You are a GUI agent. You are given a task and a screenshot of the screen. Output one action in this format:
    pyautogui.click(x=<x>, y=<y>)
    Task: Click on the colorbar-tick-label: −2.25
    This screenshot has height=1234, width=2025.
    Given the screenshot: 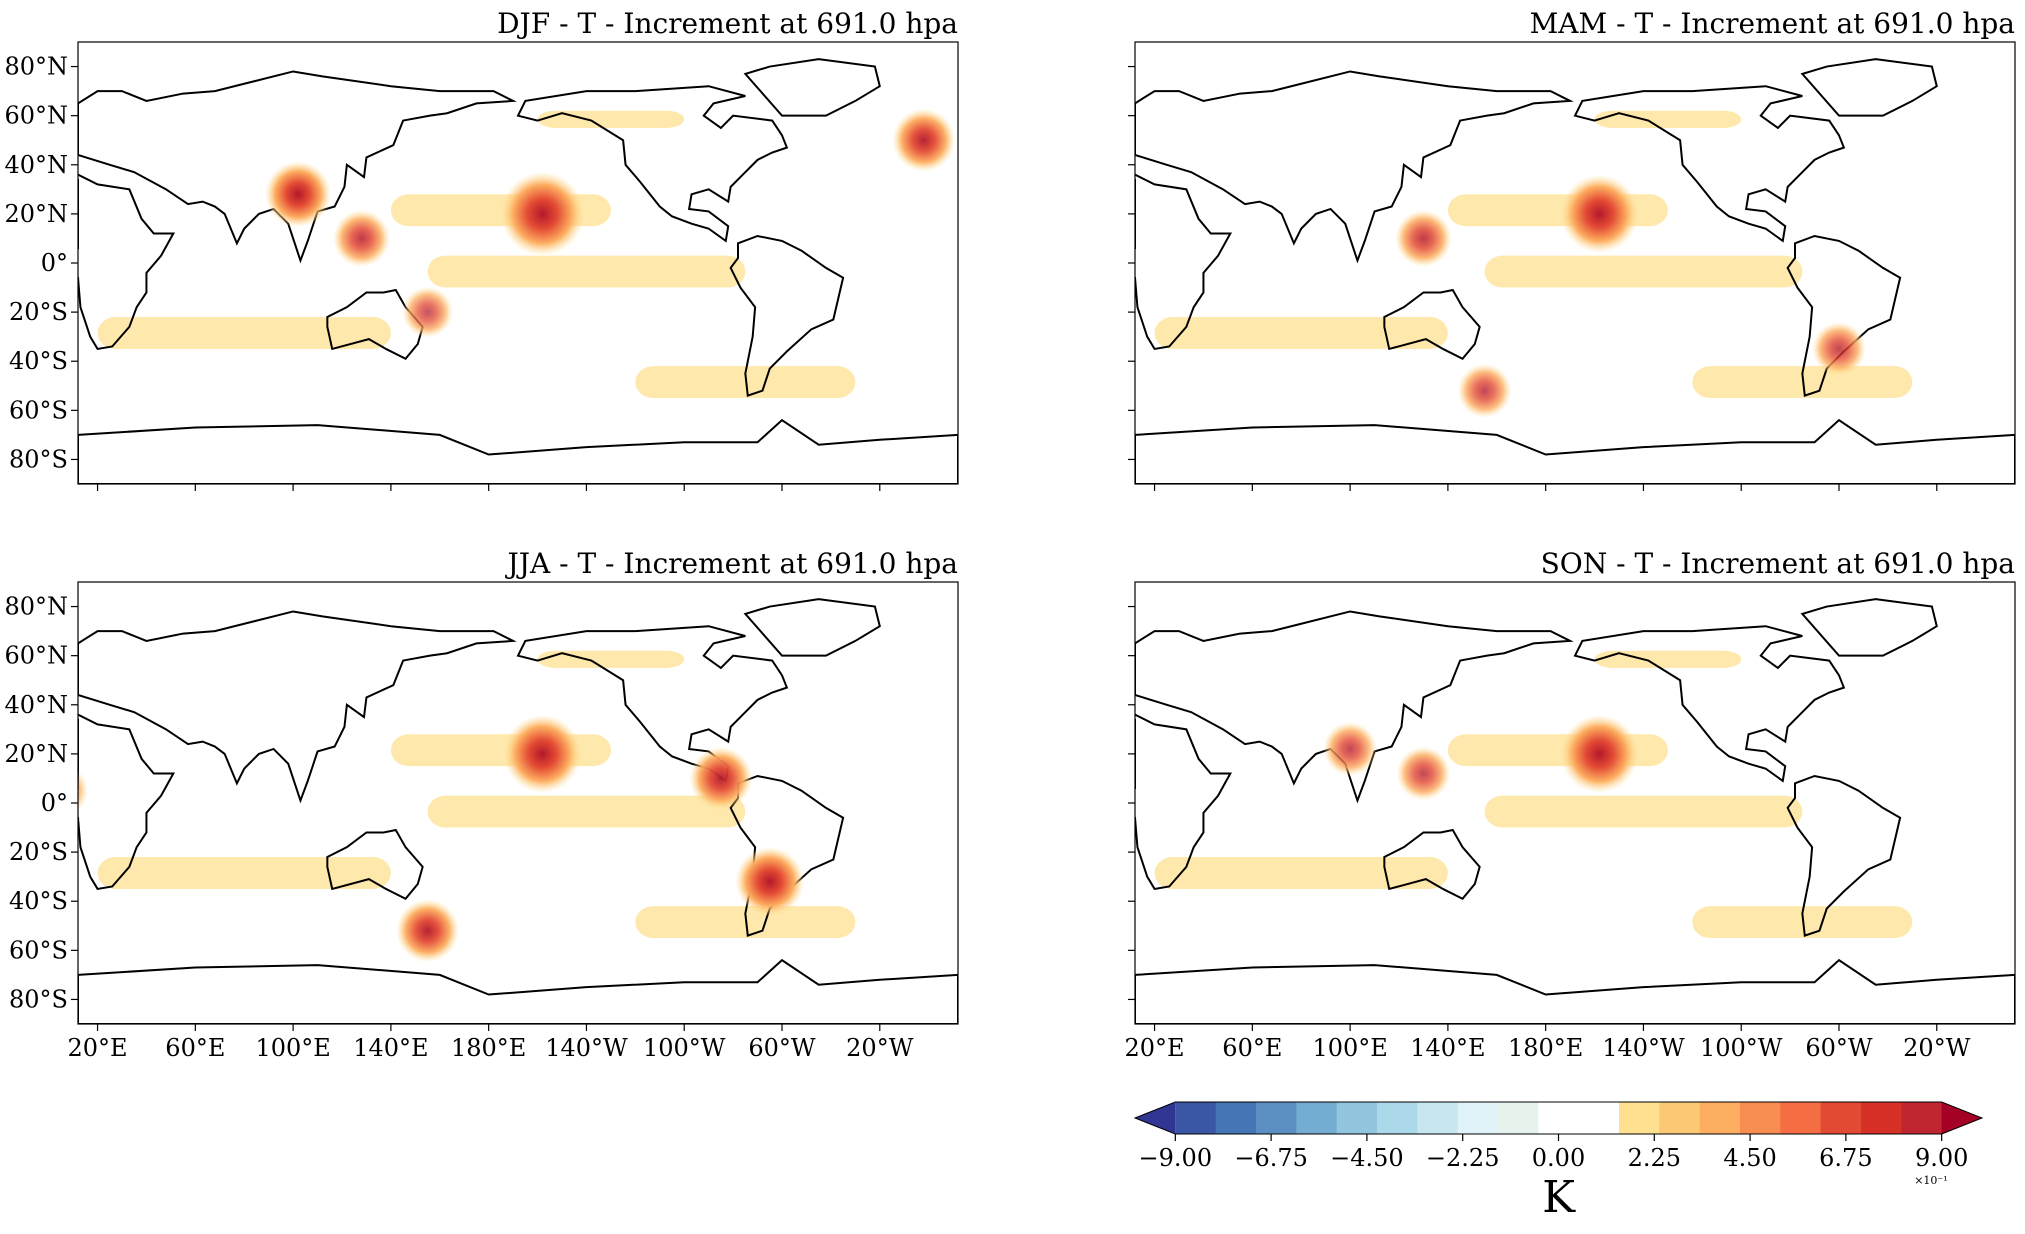 What is the action you would take?
    pyautogui.click(x=1463, y=1158)
    